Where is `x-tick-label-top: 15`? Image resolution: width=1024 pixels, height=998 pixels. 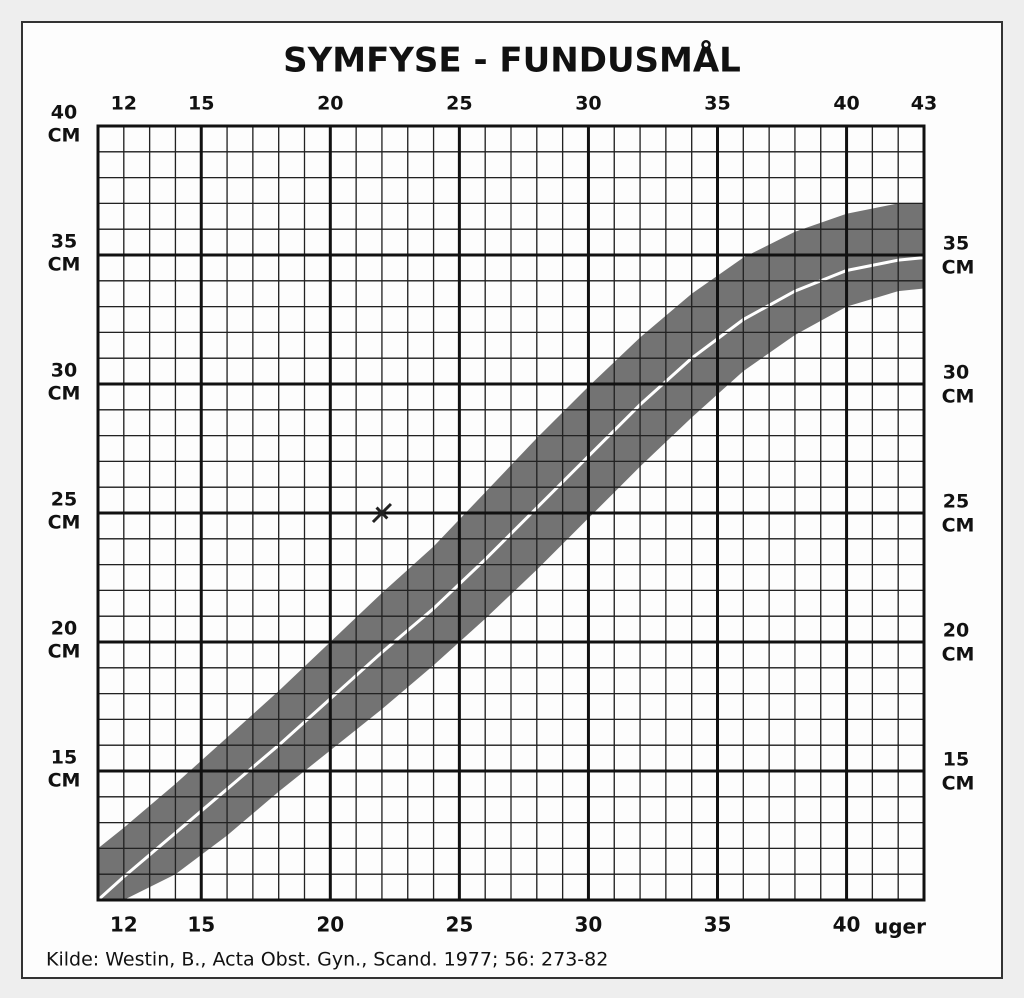
x-tick-label-top: 15 is located at coordinates (201, 104).